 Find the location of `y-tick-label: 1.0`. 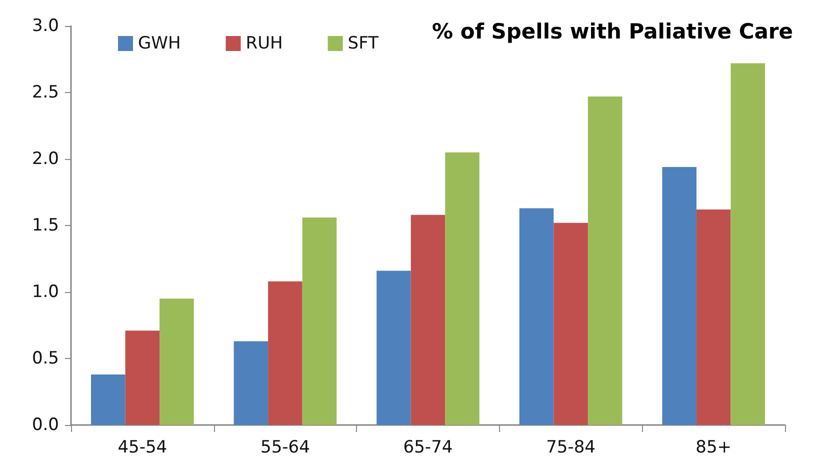

y-tick-label: 1.0 is located at coordinates (45, 292).